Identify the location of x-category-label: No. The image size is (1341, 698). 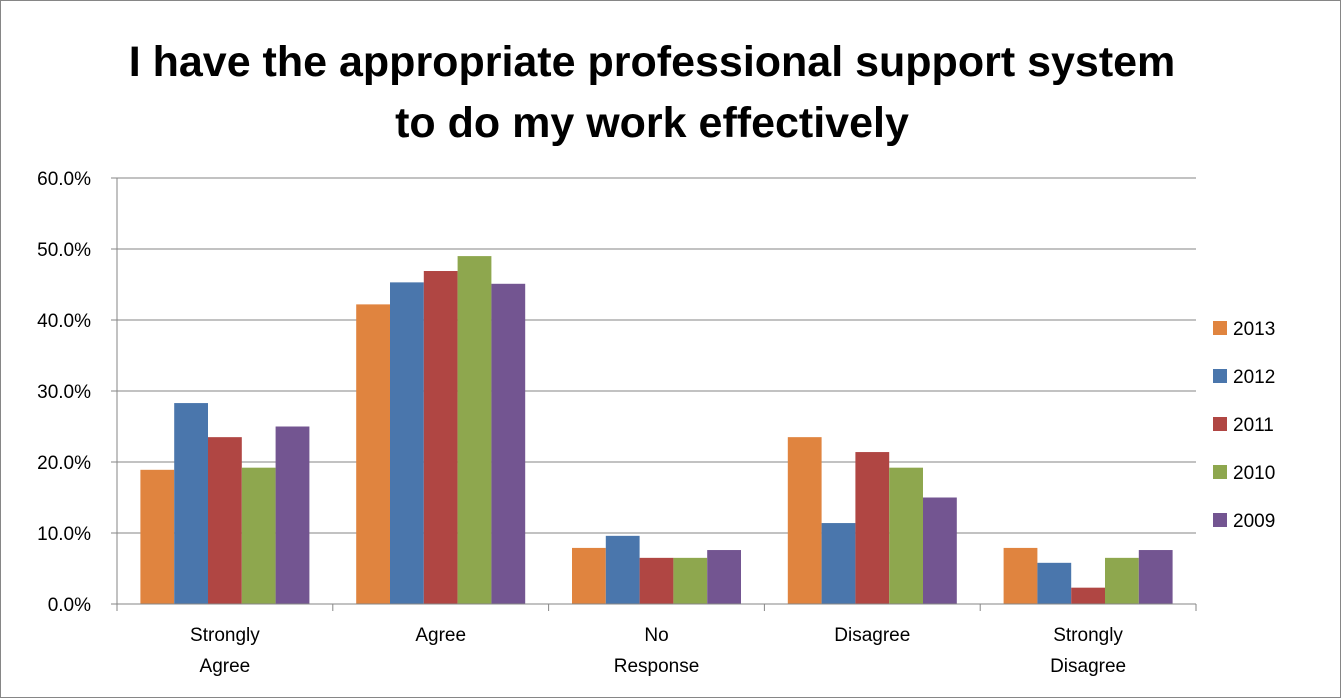
(656, 635).